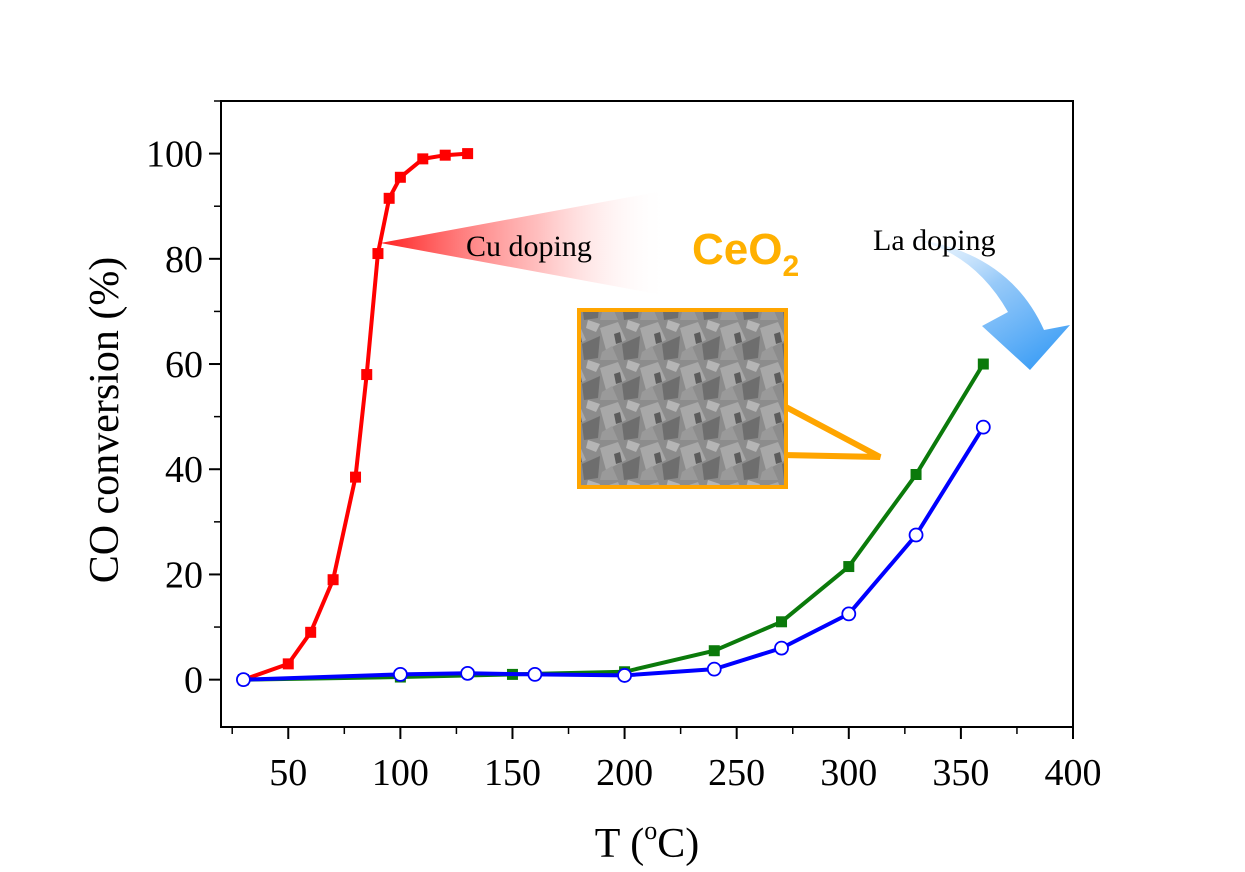 The image size is (1245, 872). Describe the element at coordinates (288, 773) in the screenshot. I see `x-tick-label: 50` at that location.